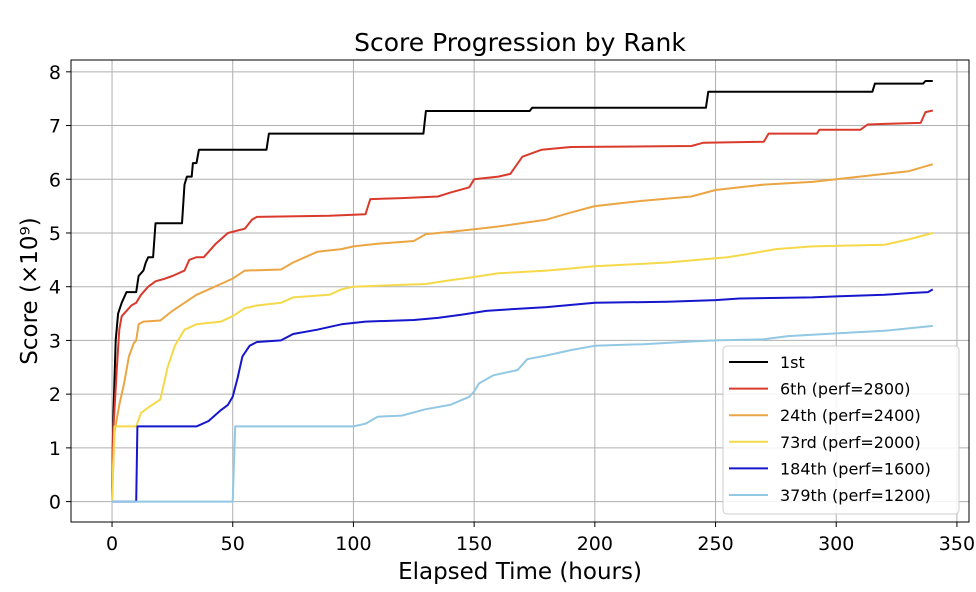  What do you see at coordinates (957, 544) in the screenshot?
I see `x-tick-label: 350` at bounding box center [957, 544].